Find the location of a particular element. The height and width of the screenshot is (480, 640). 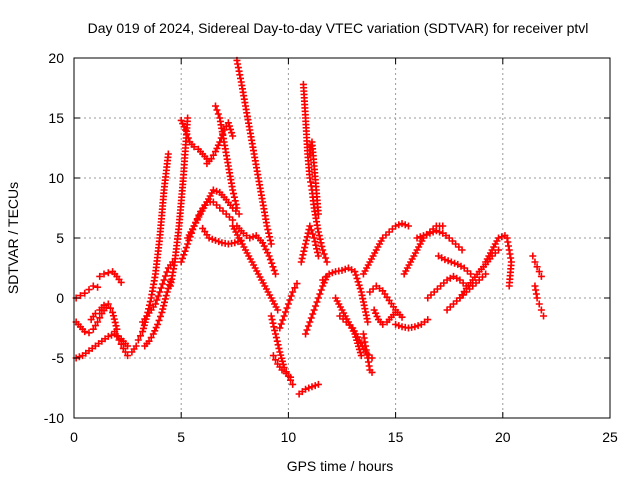

y-tick-label: 15 is located at coordinates (56, 118).